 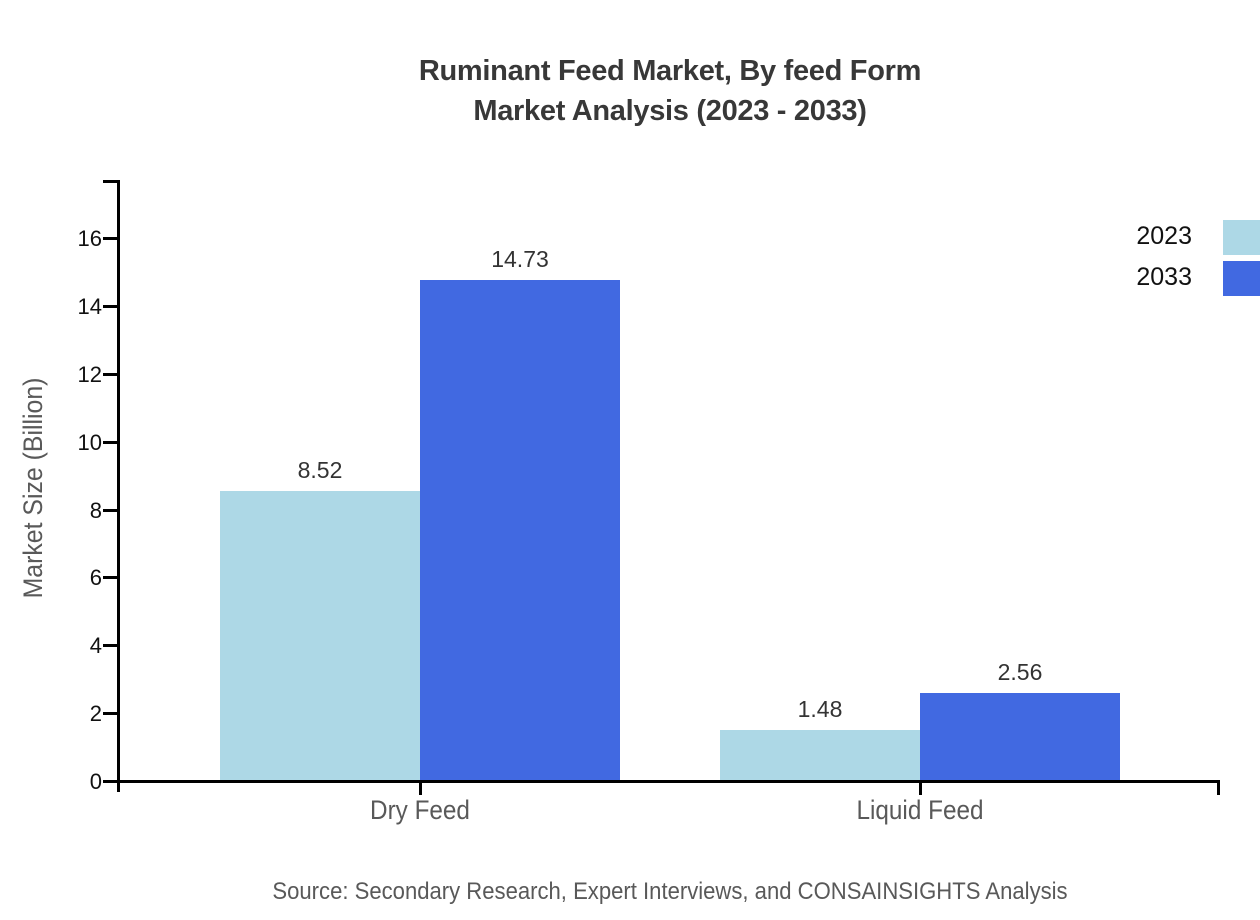 I want to click on bar-value-label: 2.56, so click(x=1020, y=672).